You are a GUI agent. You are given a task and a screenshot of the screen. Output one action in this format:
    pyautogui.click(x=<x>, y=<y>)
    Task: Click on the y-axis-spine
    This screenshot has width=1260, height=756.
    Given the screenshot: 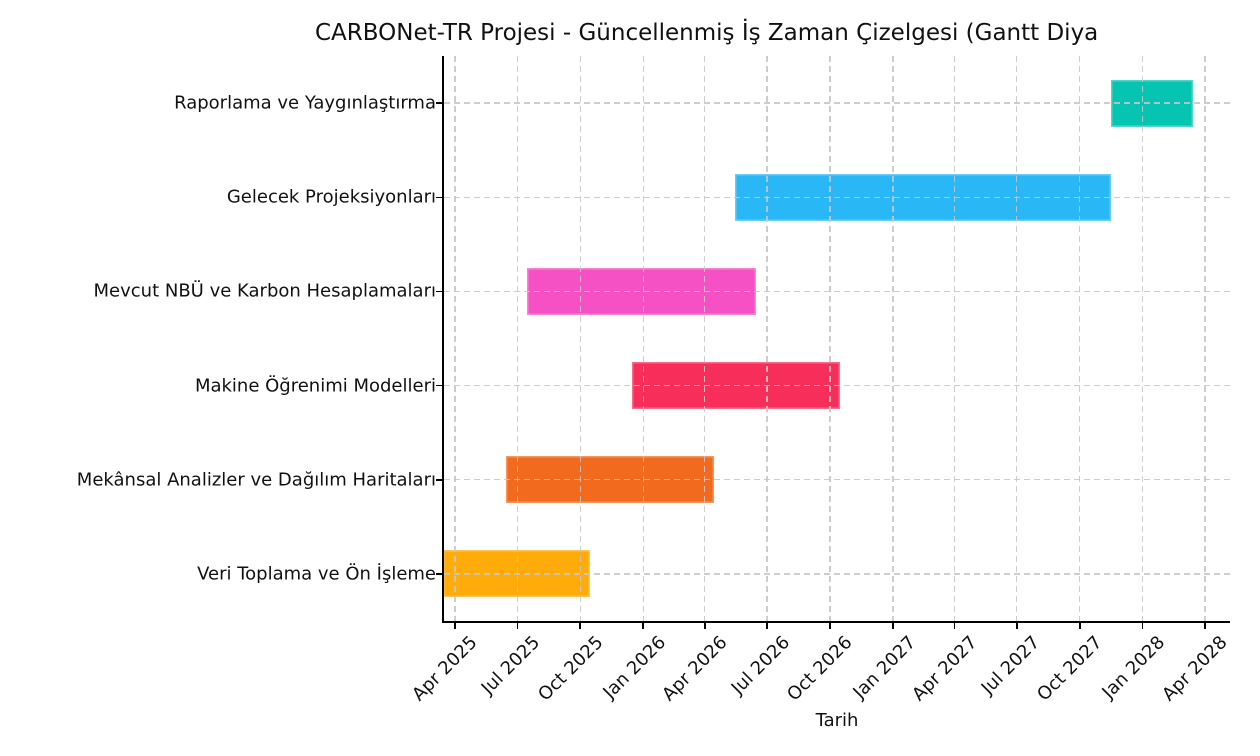 What is the action you would take?
    pyautogui.click(x=443, y=339)
    